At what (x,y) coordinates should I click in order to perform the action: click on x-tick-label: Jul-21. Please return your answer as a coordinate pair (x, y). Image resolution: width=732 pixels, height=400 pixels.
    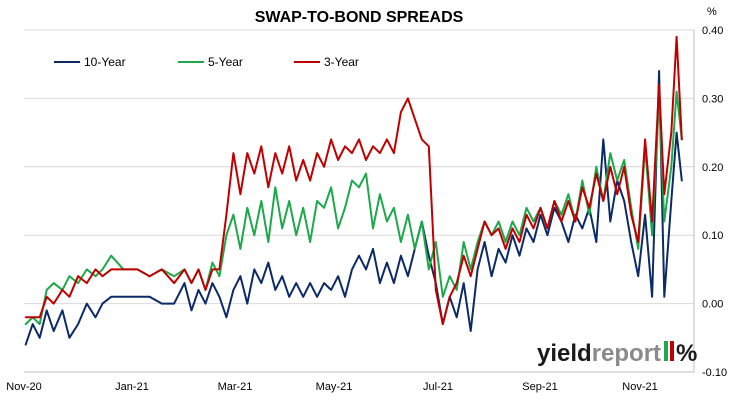
    Looking at the image, I should click on (438, 387).